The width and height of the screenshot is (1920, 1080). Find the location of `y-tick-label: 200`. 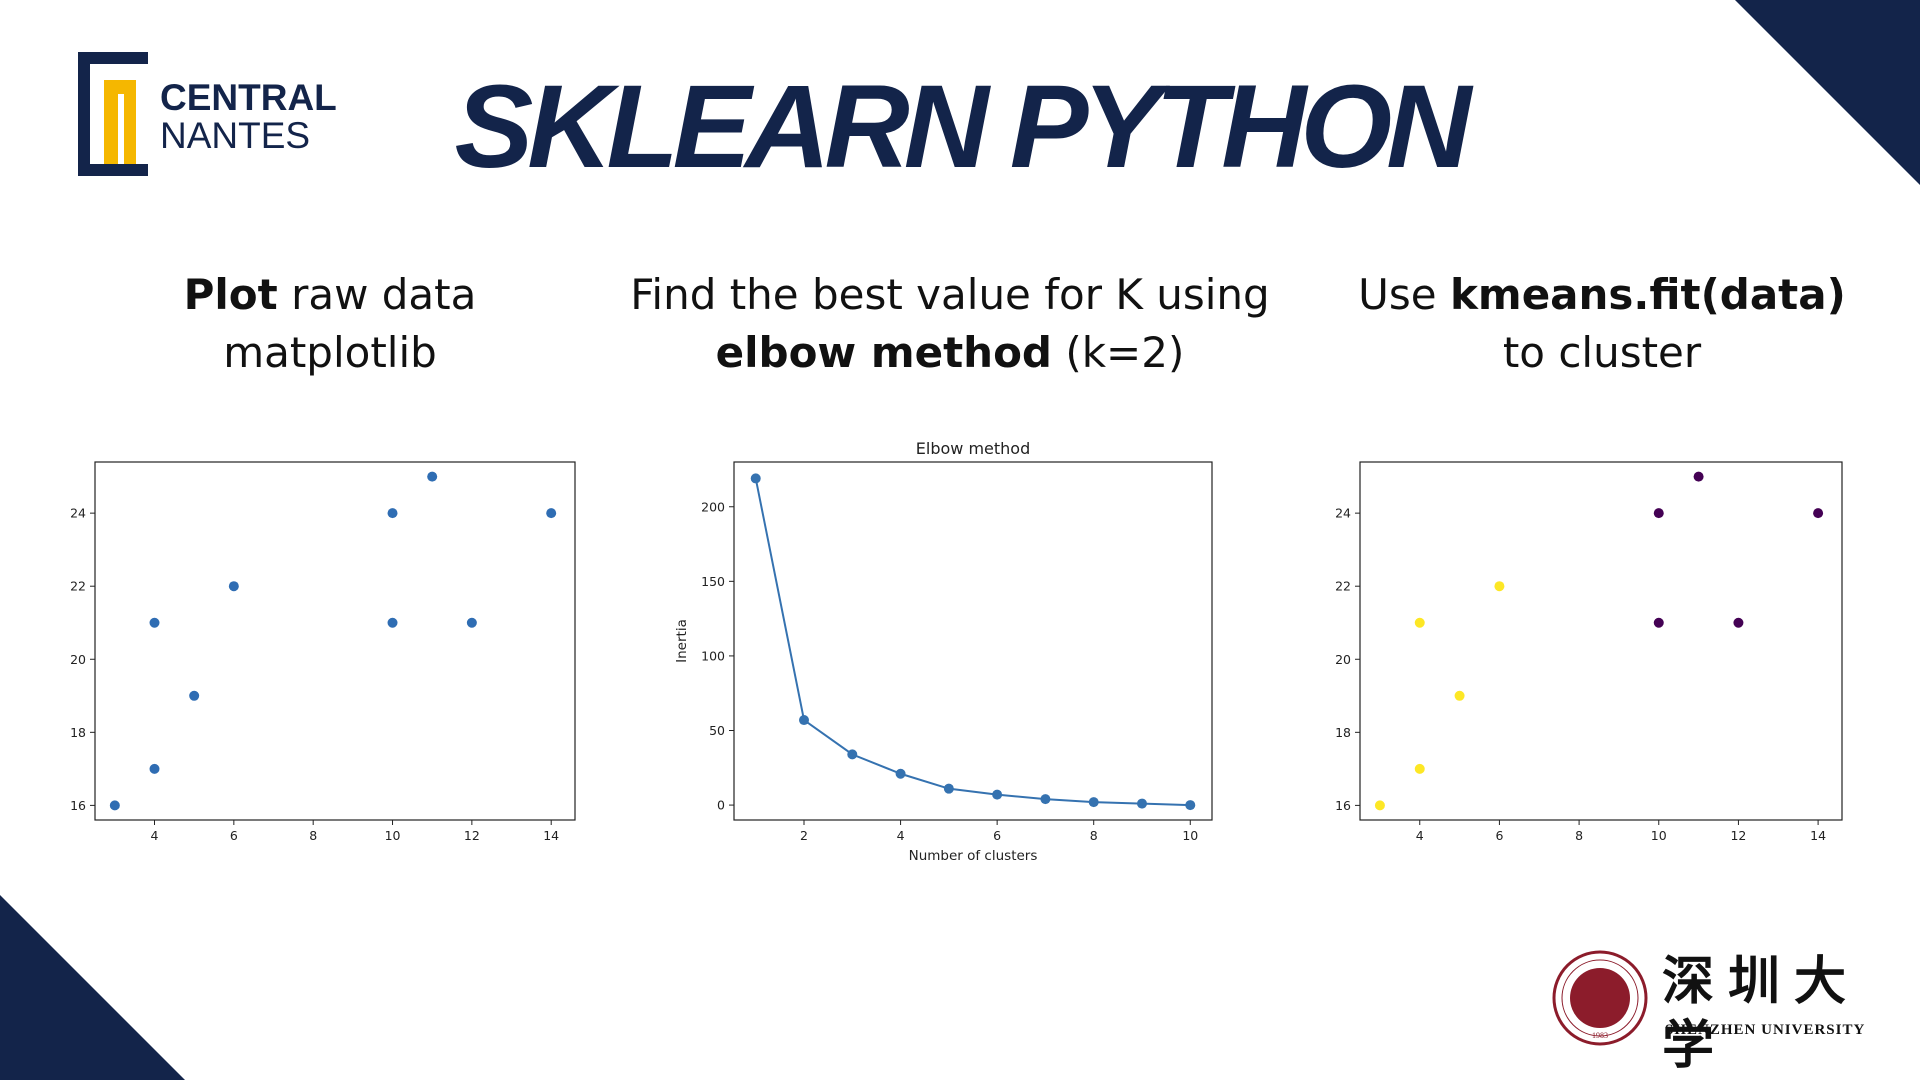

y-tick-label: 200 is located at coordinates (713, 506).